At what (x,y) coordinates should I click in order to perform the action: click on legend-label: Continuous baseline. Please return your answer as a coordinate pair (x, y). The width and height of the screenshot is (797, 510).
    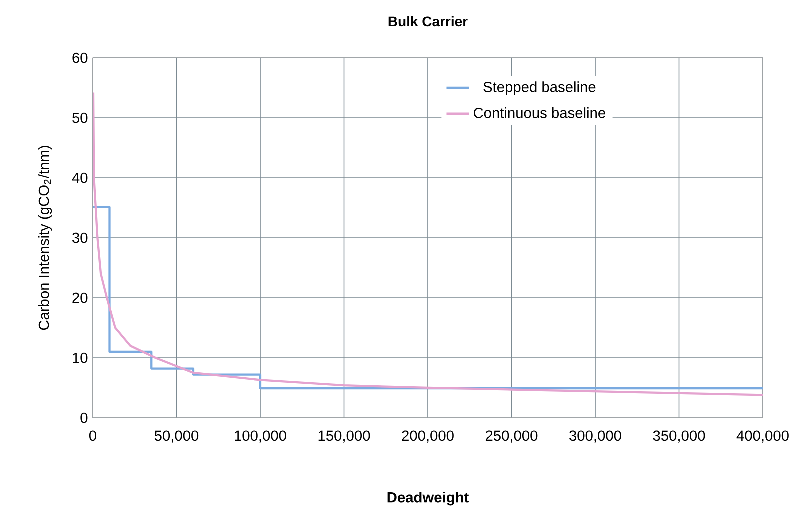
    Looking at the image, I should click on (540, 112).